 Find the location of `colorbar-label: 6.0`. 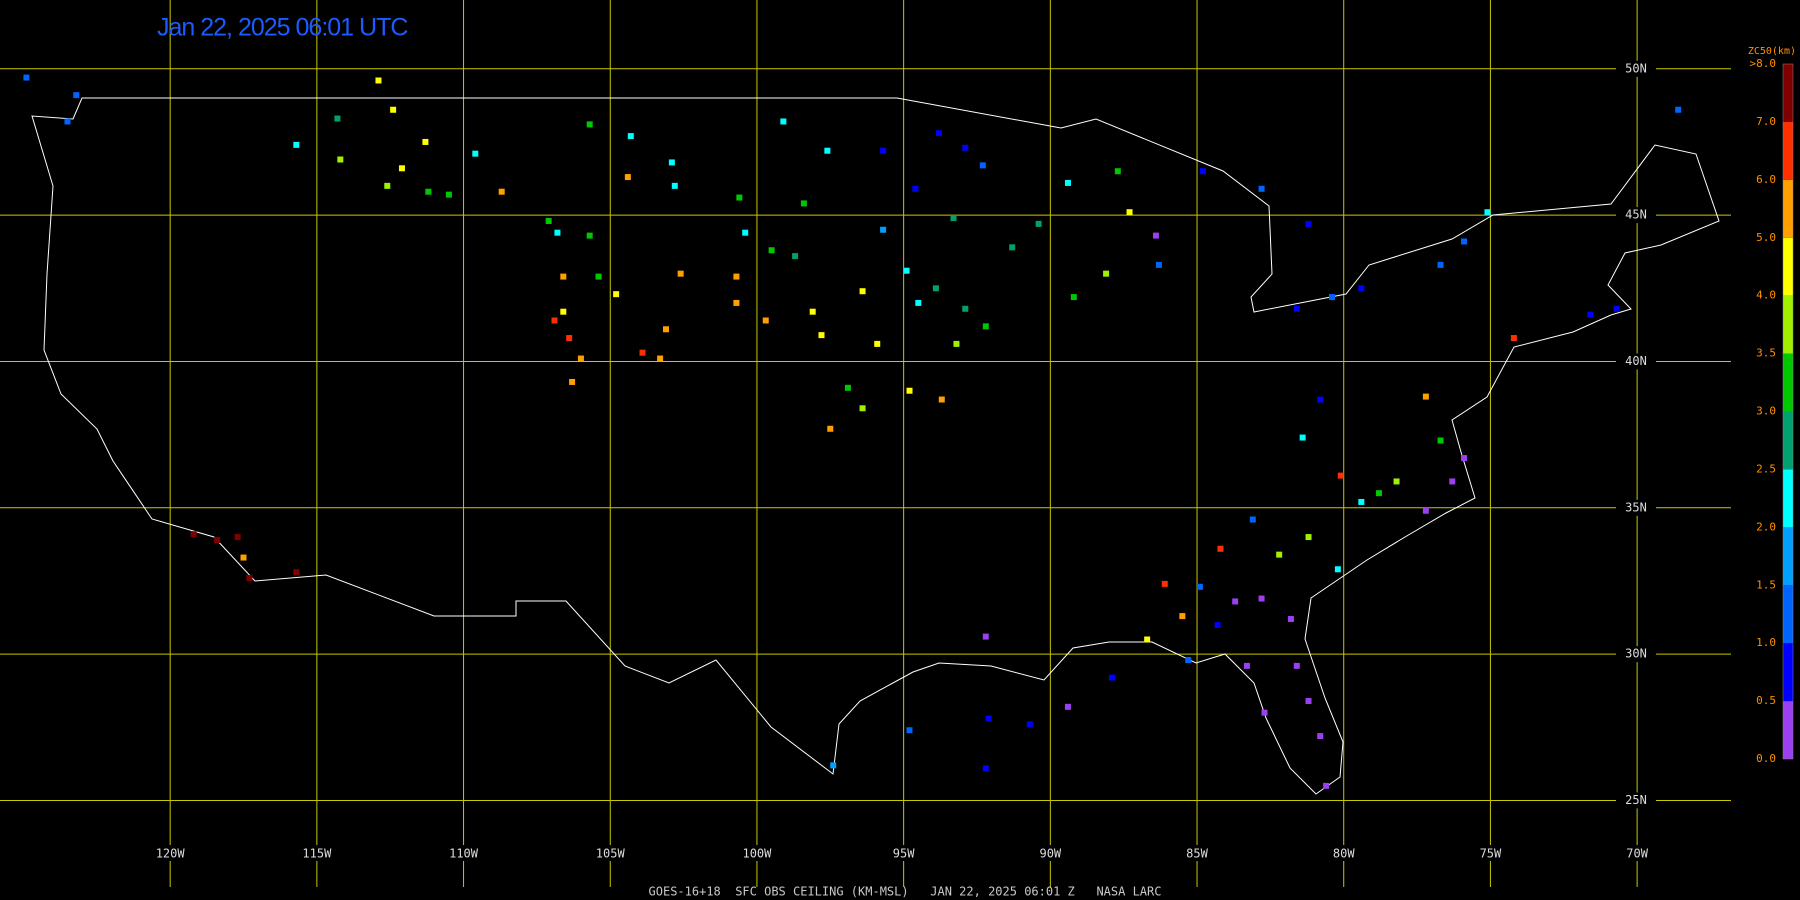

colorbar-label: 6.0 is located at coordinates (1766, 179).